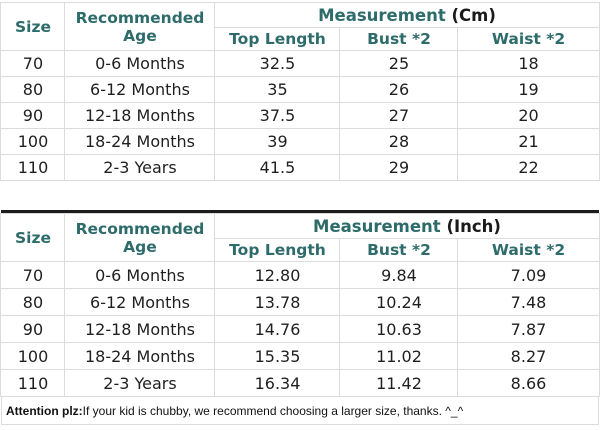 The image size is (600, 430). What do you see at coordinates (528, 329) in the screenshot?
I see `waist-cell: 7.87` at bounding box center [528, 329].